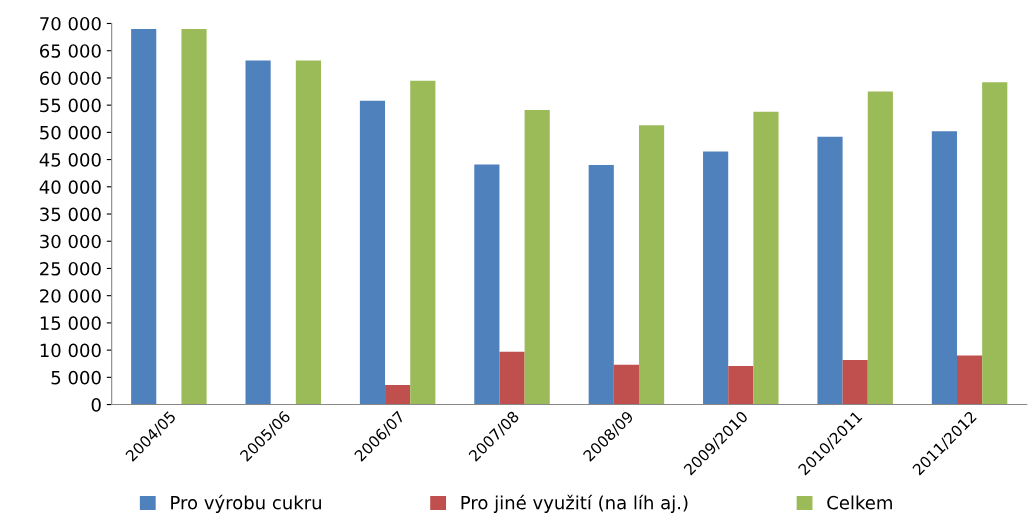  Describe the element at coordinates (859, 502) in the screenshot. I see `legend-label: Celkem` at that location.